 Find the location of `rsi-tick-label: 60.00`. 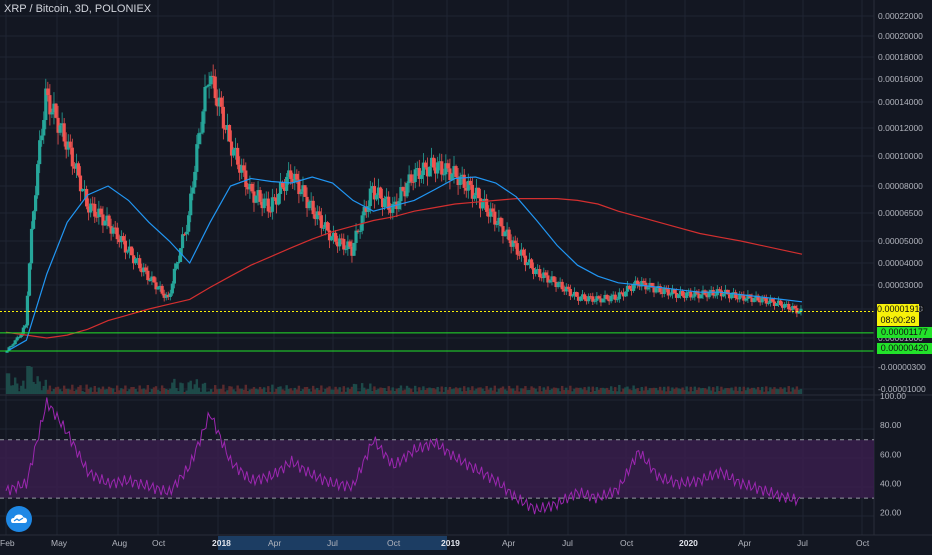

rsi-tick-label: 60.00 is located at coordinates (891, 454).